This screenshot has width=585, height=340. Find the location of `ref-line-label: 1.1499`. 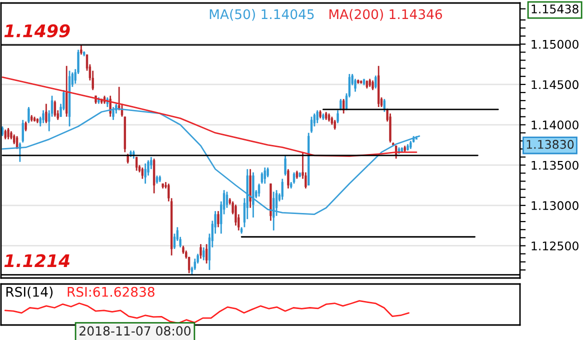

ref-line-label: 1.1499 is located at coordinates (37, 31).